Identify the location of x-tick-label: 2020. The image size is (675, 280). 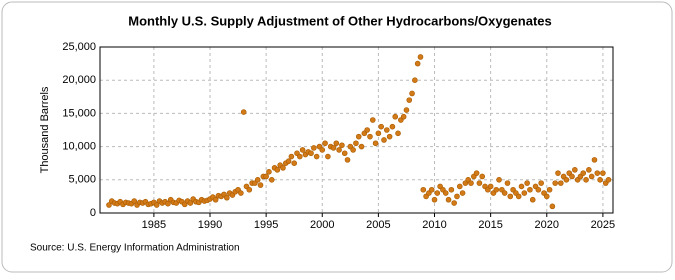
(547, 225).